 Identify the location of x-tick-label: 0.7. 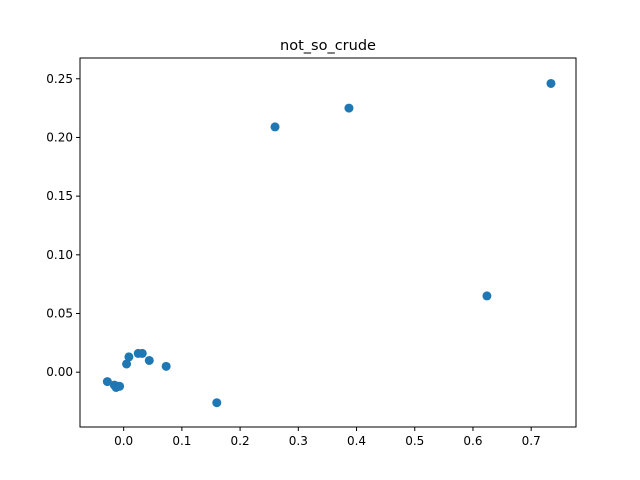
(531, 441).